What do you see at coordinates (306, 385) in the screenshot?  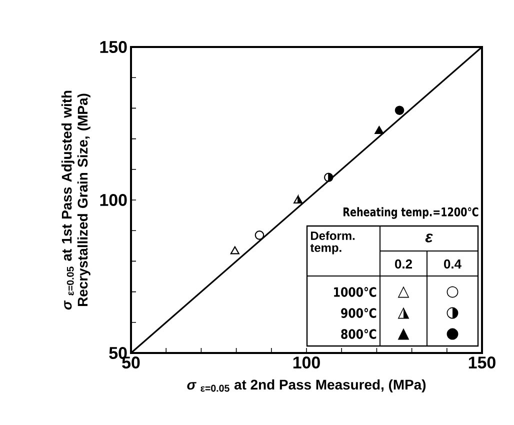 I see `x-axis-title: σ $_{ε=0.05}$ at 2nd Pass Measured, (MPa)` at bounding box center [306, 385].